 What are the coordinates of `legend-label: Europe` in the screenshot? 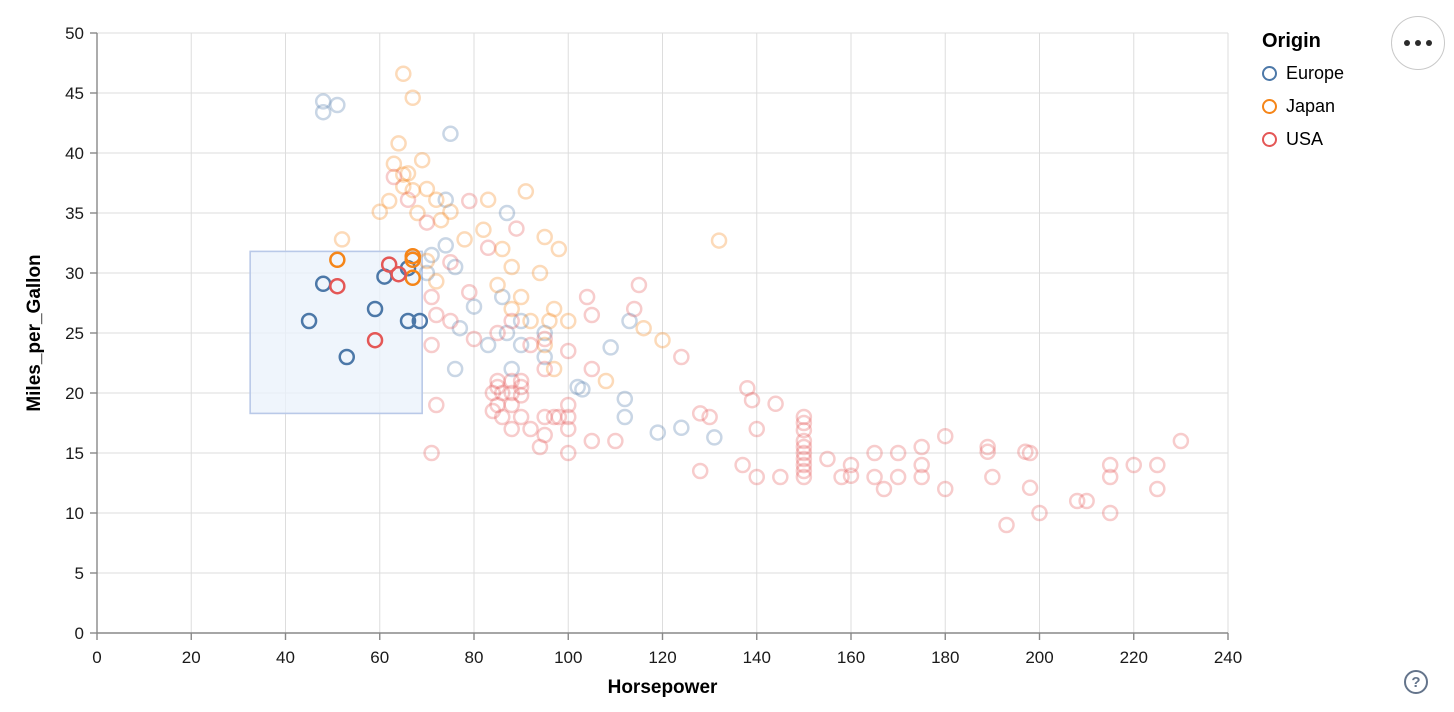 It's located at (1315, 73).